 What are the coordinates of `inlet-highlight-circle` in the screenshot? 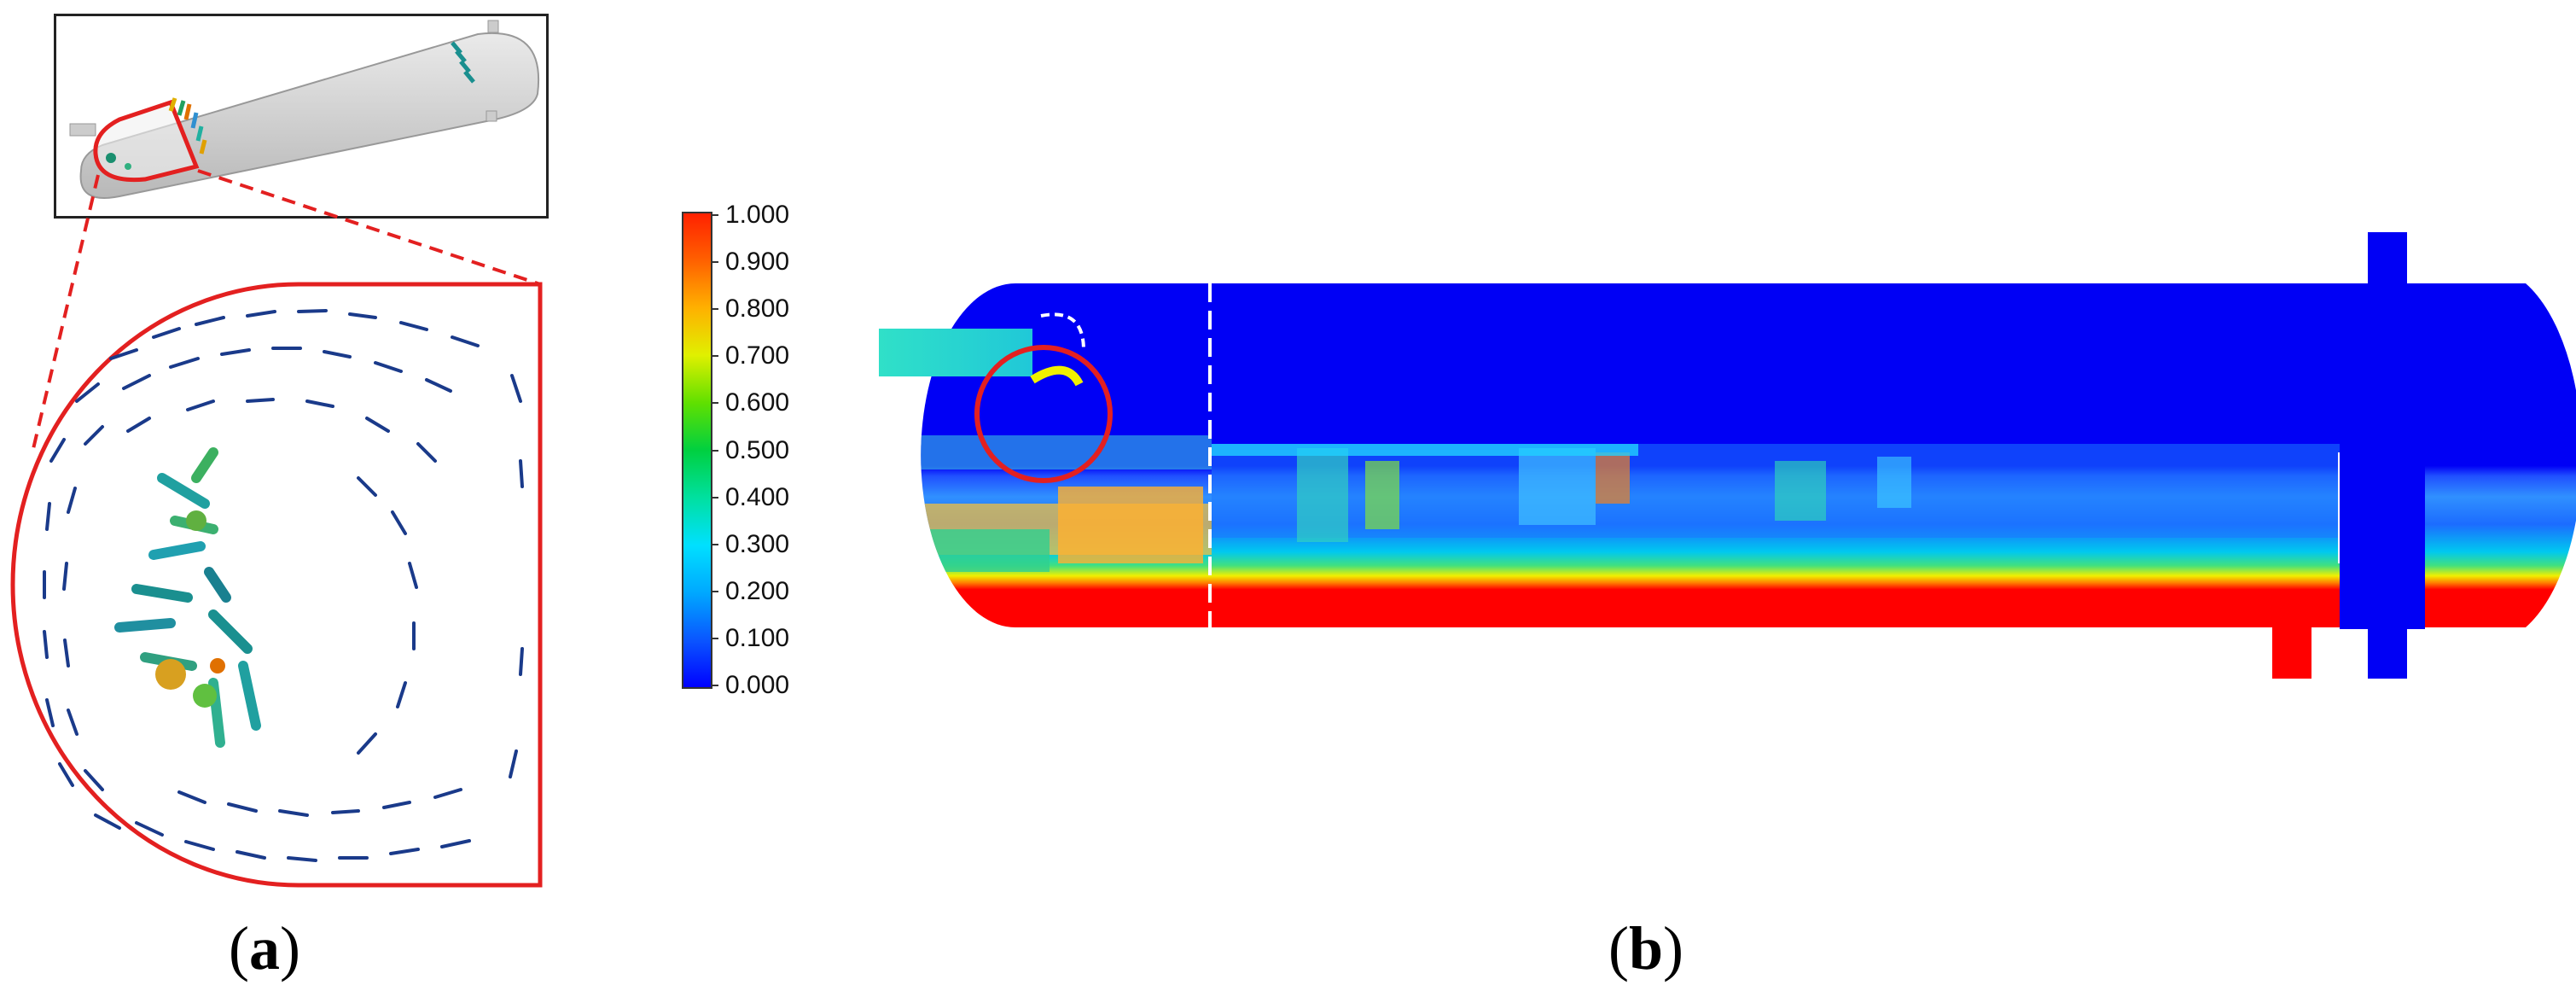 It's located at (1043, 414).